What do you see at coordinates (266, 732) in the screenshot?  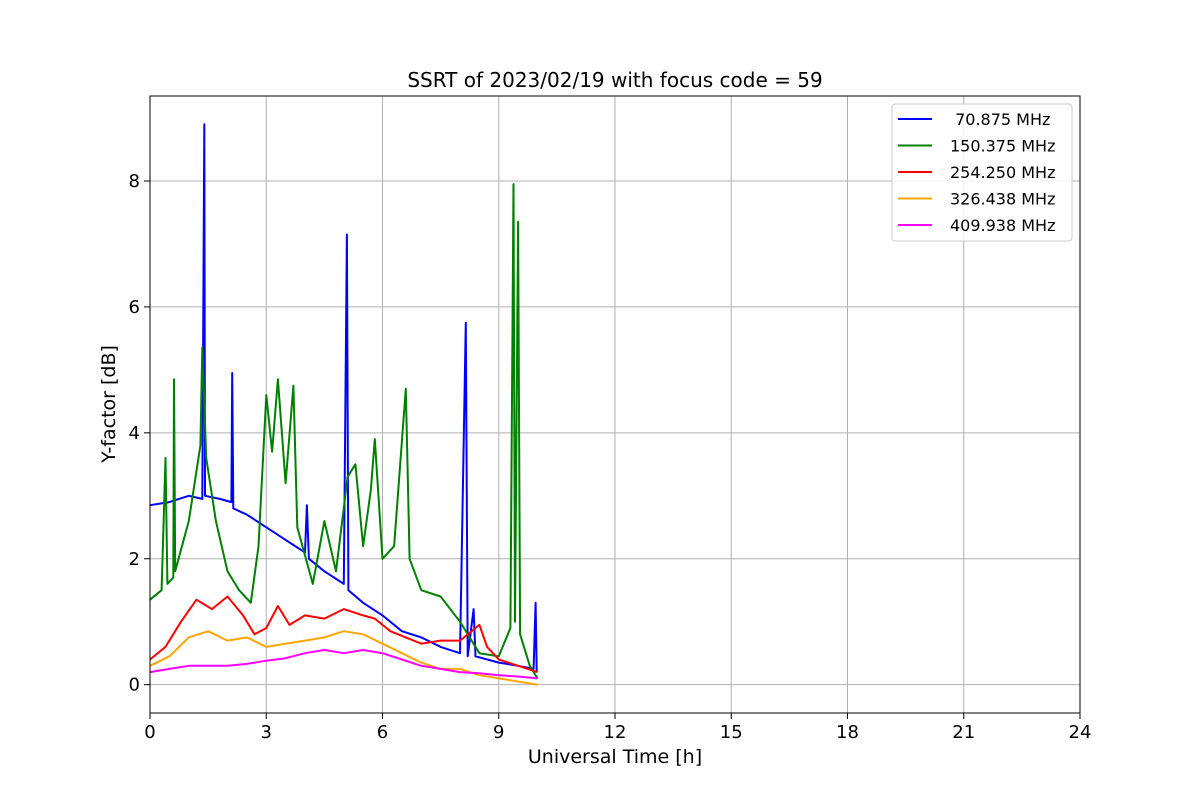 I see `x-tick-label: 3` at bounding box center [266, 732].